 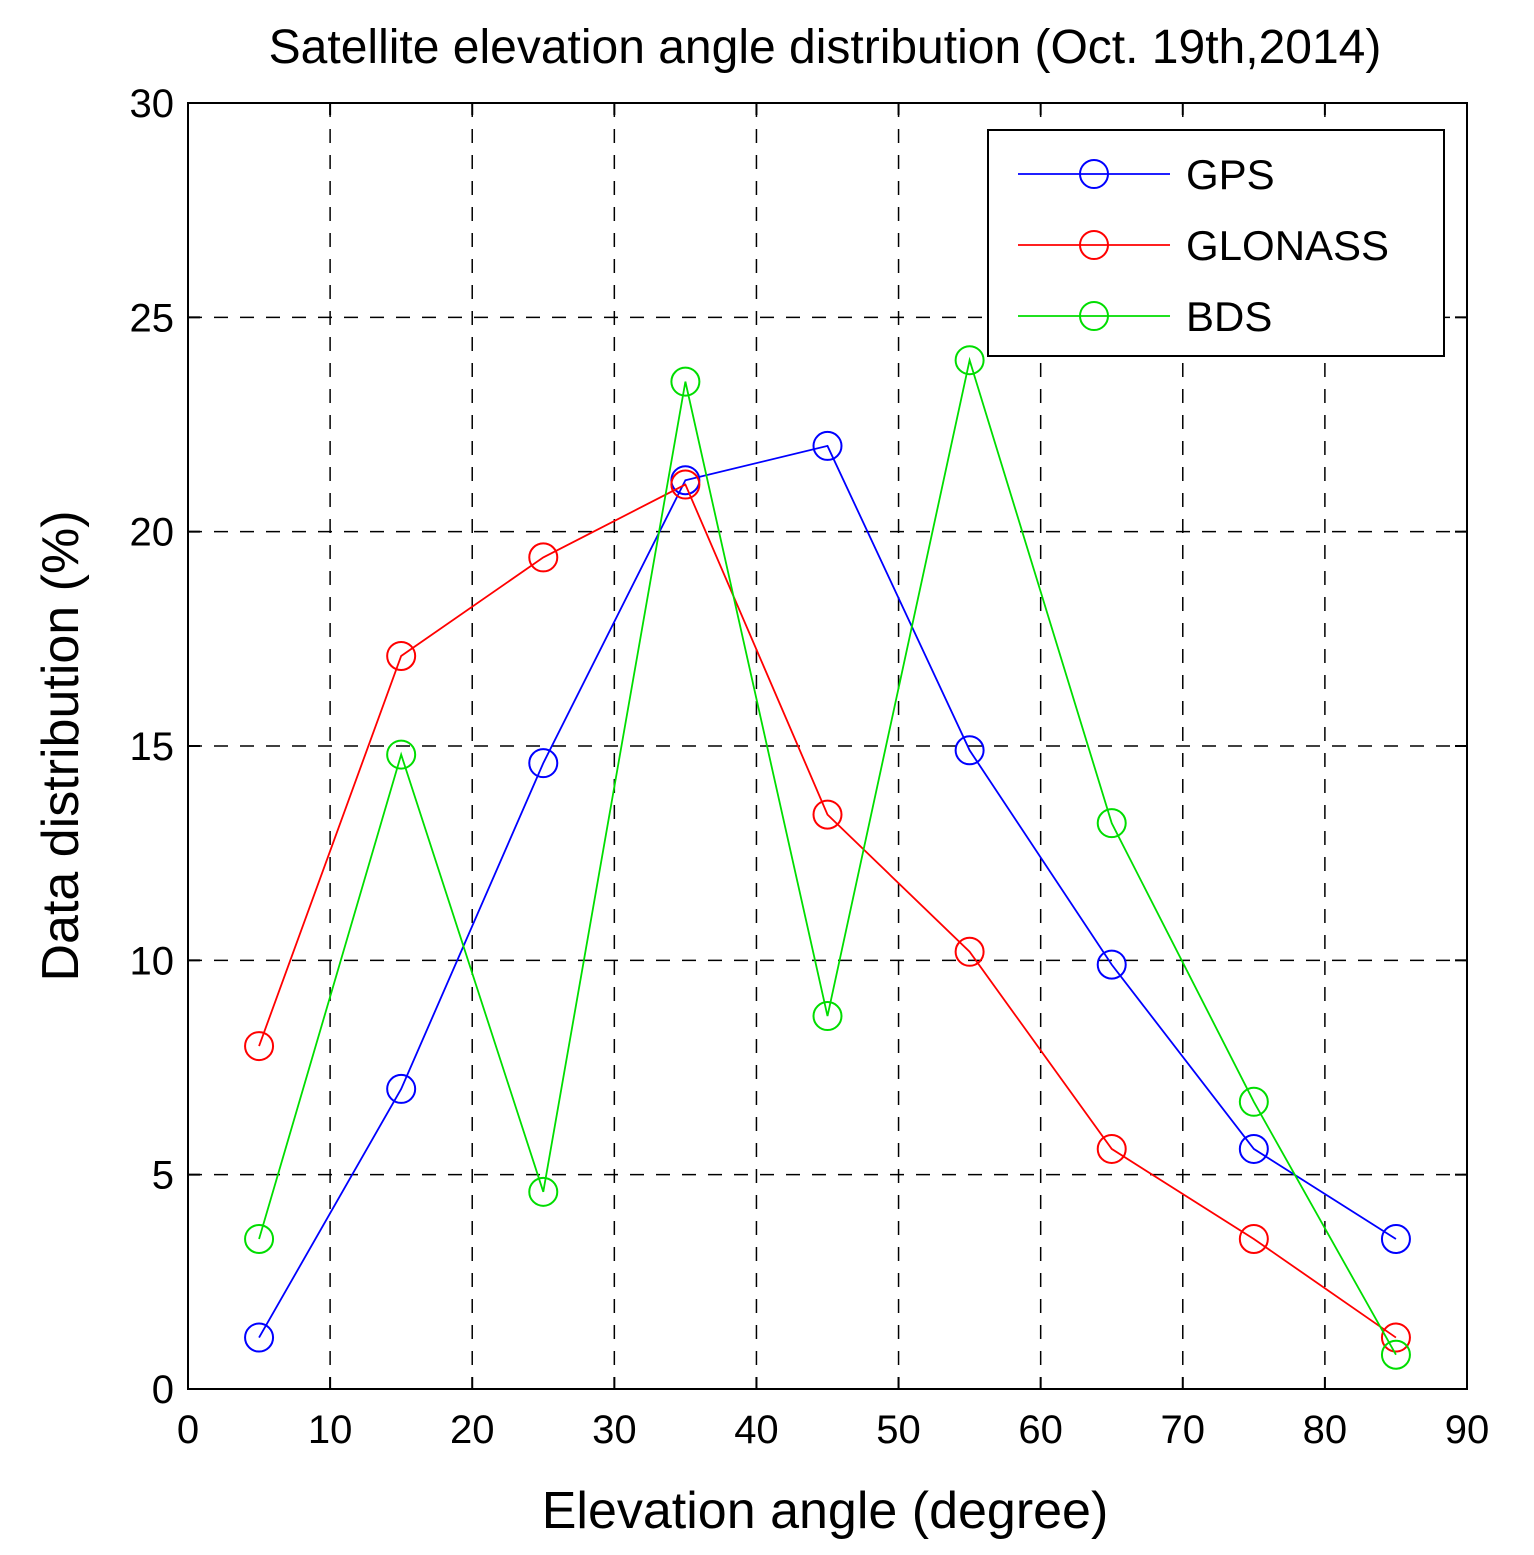 I want to click on x-tick-label: 10, so click(x=330, y=1430).